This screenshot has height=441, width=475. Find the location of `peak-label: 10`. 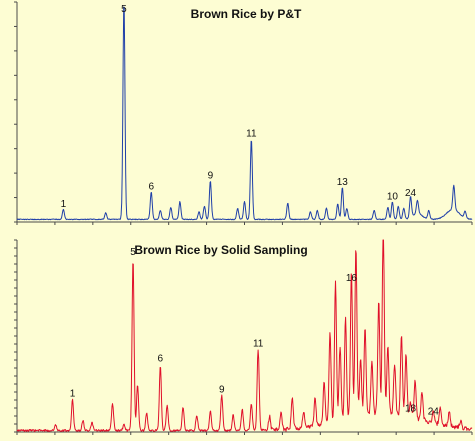

peak-label: 10 is located at coordinates (393, 196).